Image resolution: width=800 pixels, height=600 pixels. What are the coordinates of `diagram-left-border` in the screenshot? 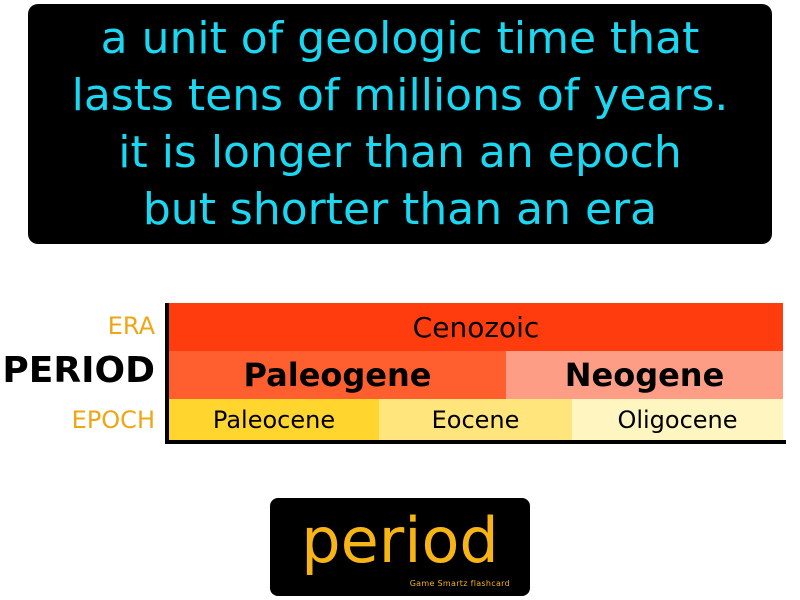 It's located at (167, 373).